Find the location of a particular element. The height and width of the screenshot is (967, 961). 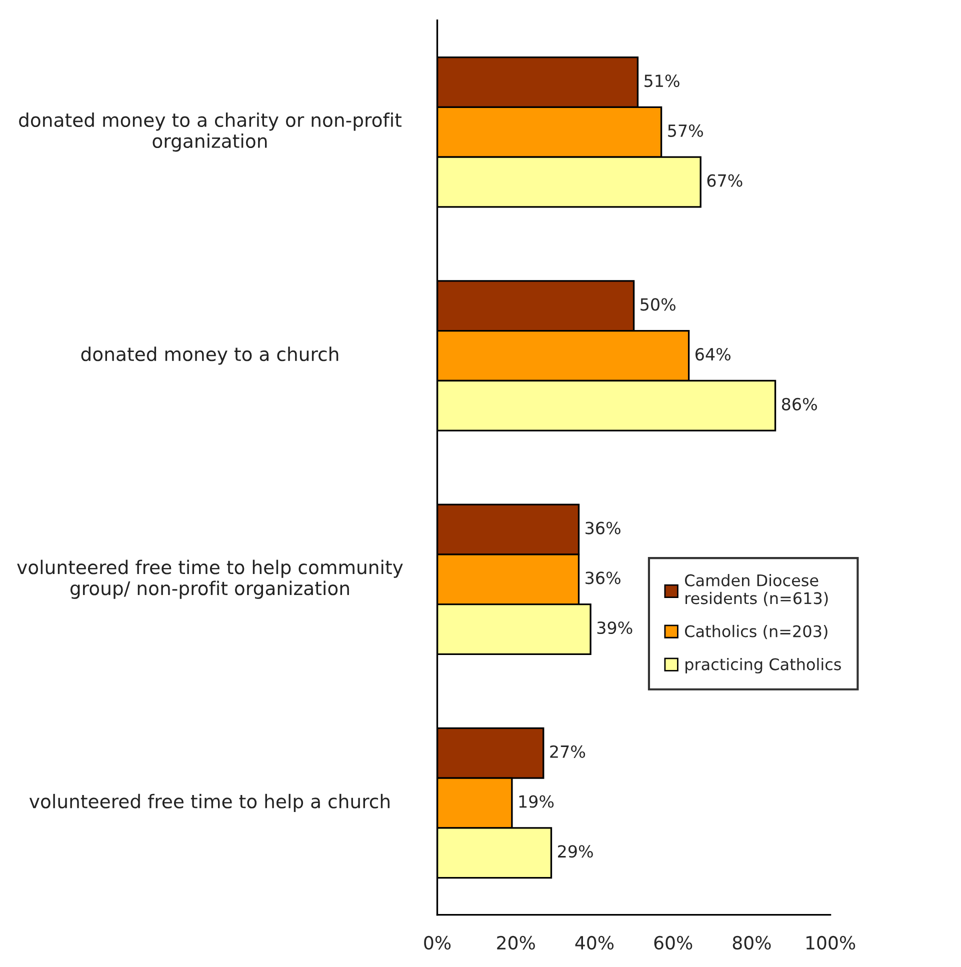

y-tick-label: donated money to a charity or non-profit organization is located at coordinates (210, 132).